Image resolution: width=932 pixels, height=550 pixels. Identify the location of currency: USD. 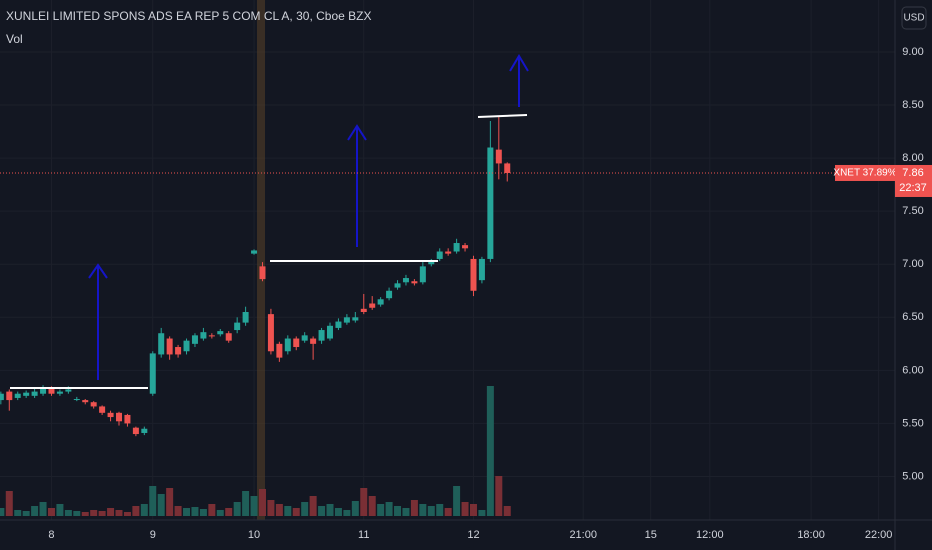
(913, 18).